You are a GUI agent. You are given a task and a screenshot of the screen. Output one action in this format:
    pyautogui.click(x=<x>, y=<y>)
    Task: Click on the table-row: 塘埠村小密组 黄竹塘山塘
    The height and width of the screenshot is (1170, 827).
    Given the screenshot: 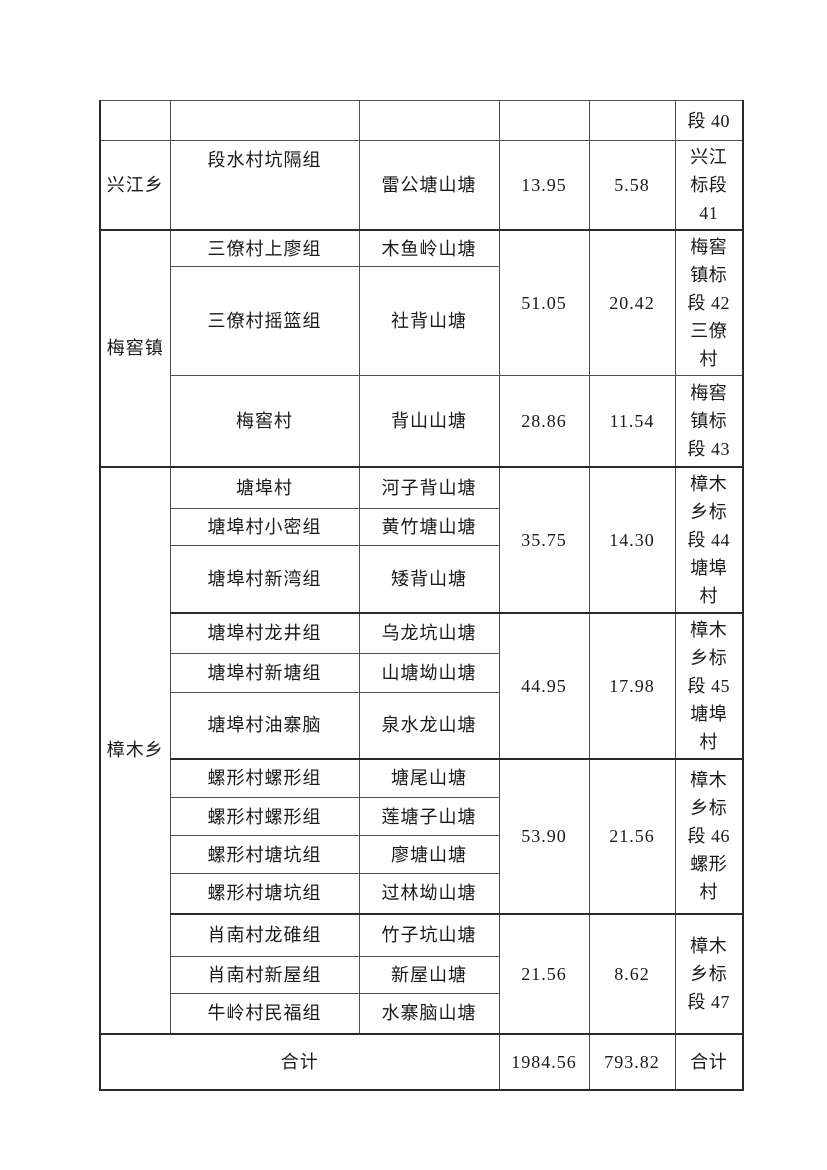 What is the action you would take?
    pyautogui.click(x=421, y=527)
    